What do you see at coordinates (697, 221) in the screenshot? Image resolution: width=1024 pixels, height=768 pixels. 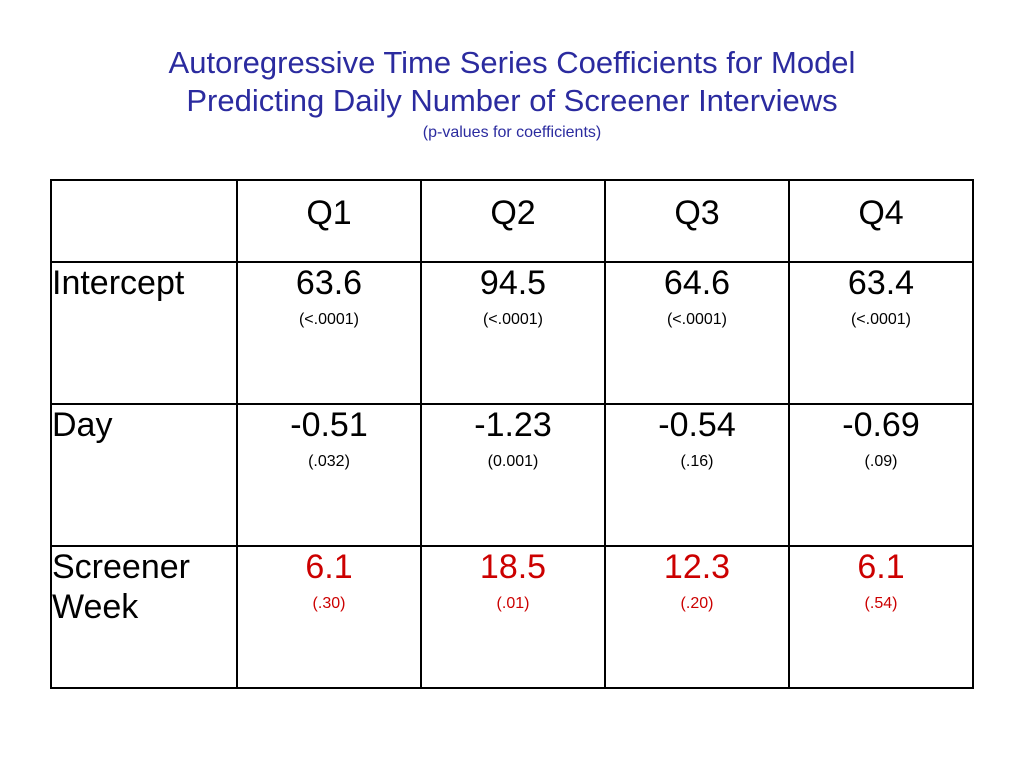 I see `column-header-q3: Q3` at bounding box center [697, 221].